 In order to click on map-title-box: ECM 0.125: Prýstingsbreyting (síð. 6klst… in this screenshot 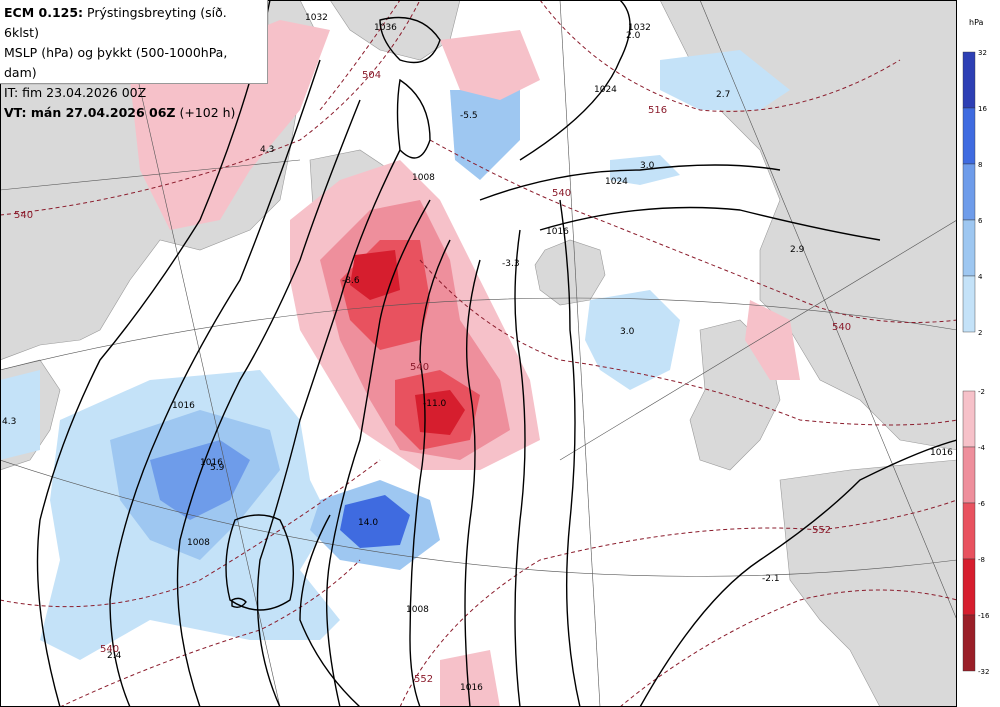, I will do `click(134, 60)`.